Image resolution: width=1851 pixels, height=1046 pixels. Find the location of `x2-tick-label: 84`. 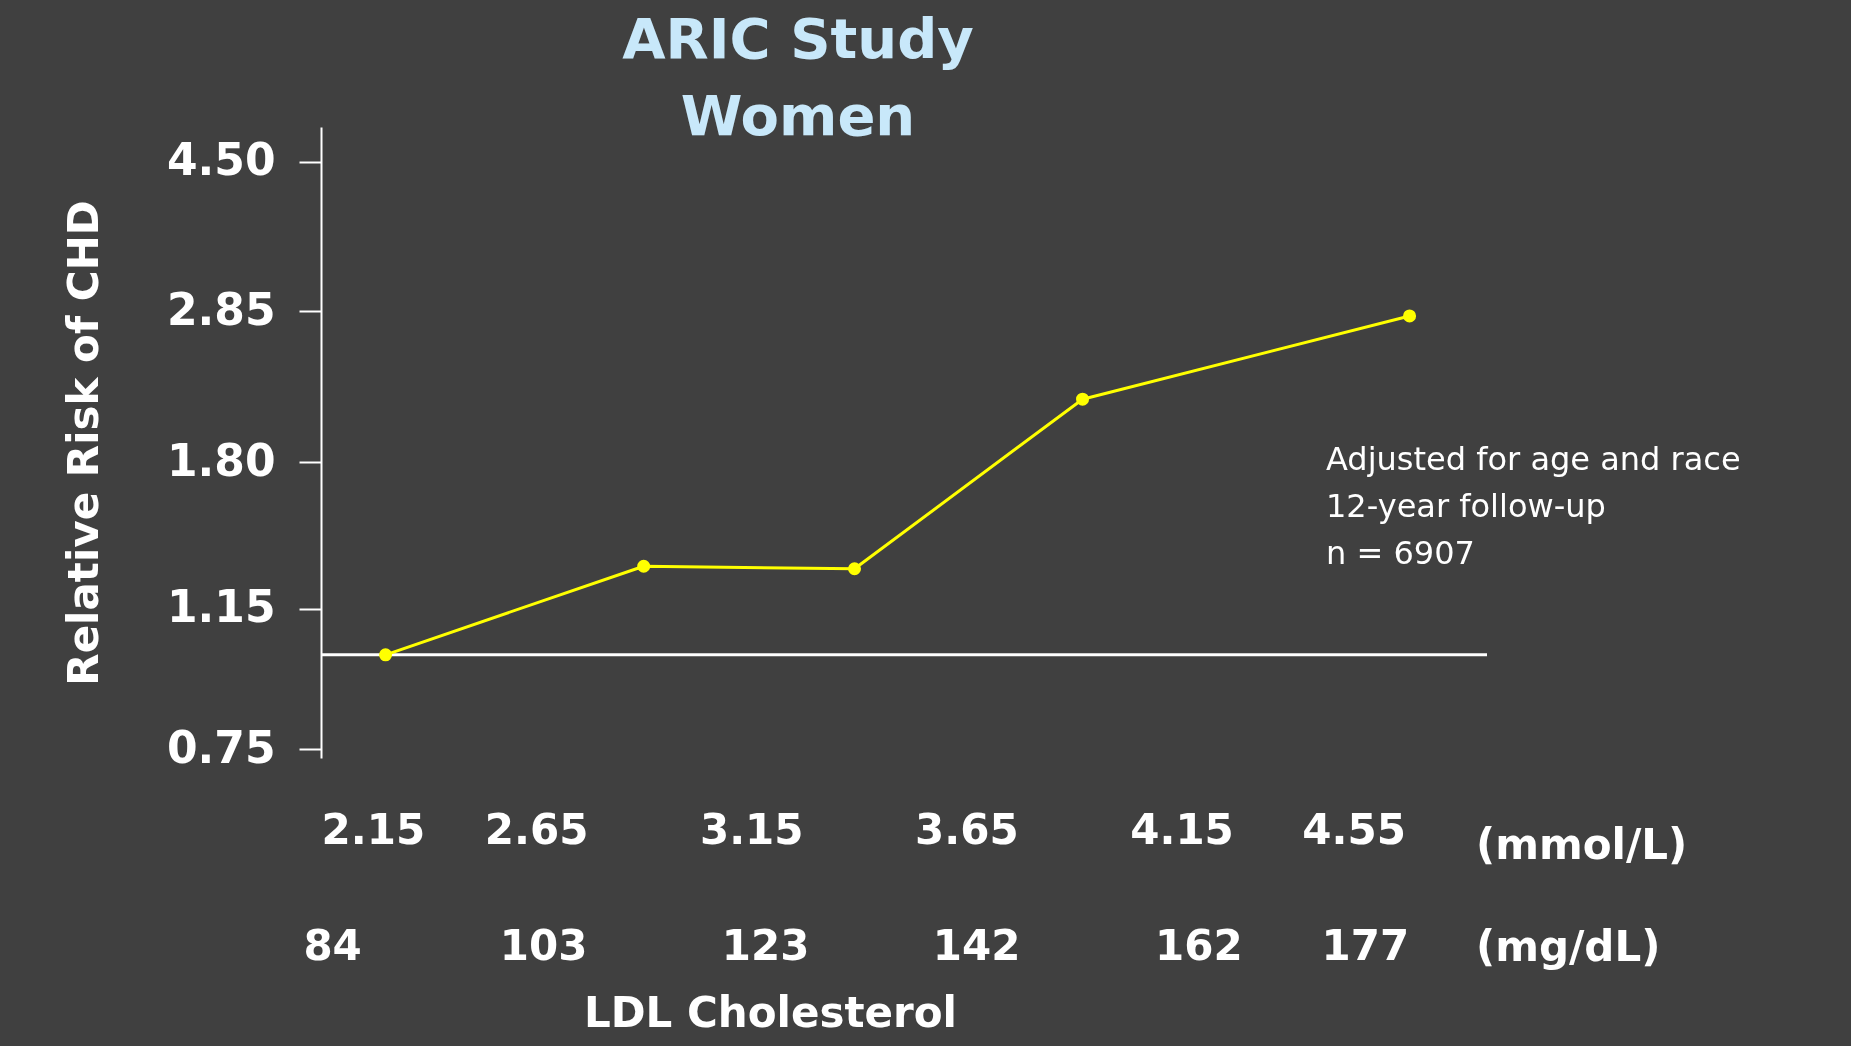

x2-tick-label: 84 is located at coordinates (332, 945).